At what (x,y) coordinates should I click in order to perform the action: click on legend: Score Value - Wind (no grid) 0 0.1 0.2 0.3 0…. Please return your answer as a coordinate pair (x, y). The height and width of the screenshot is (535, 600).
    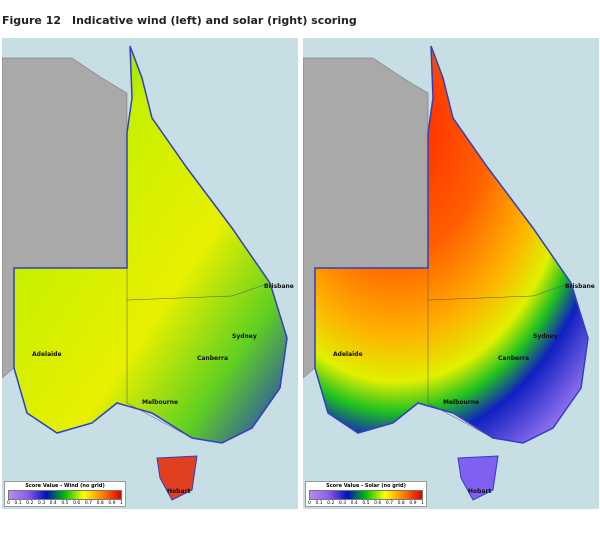
    Looking at the image, I should click on (65, 494).